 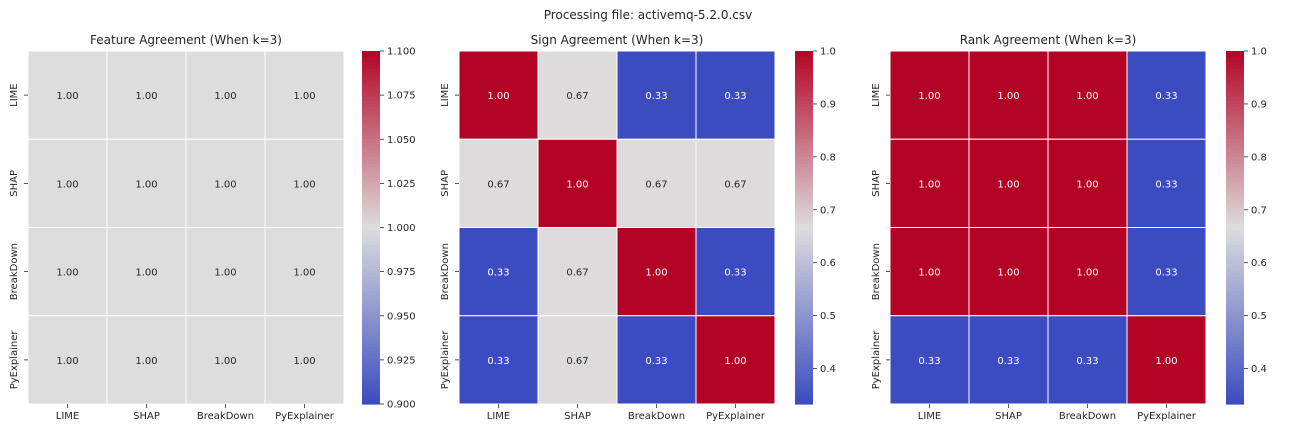 I want to click on y-tick-label: BreakDown, so click(x=876, y=271).